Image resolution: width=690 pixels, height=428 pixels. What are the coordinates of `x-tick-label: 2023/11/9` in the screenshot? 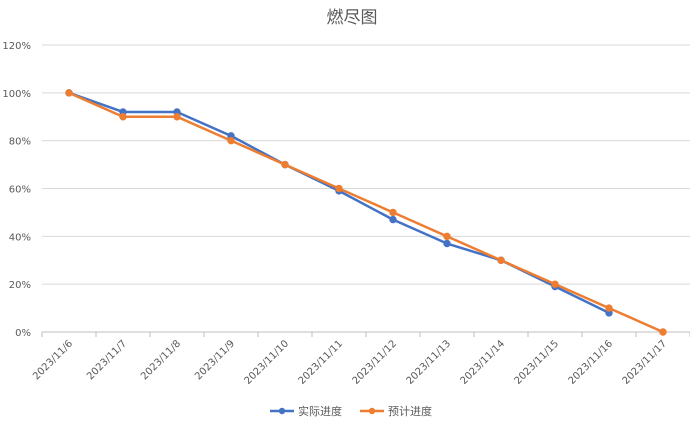 It's located at (215, 360).